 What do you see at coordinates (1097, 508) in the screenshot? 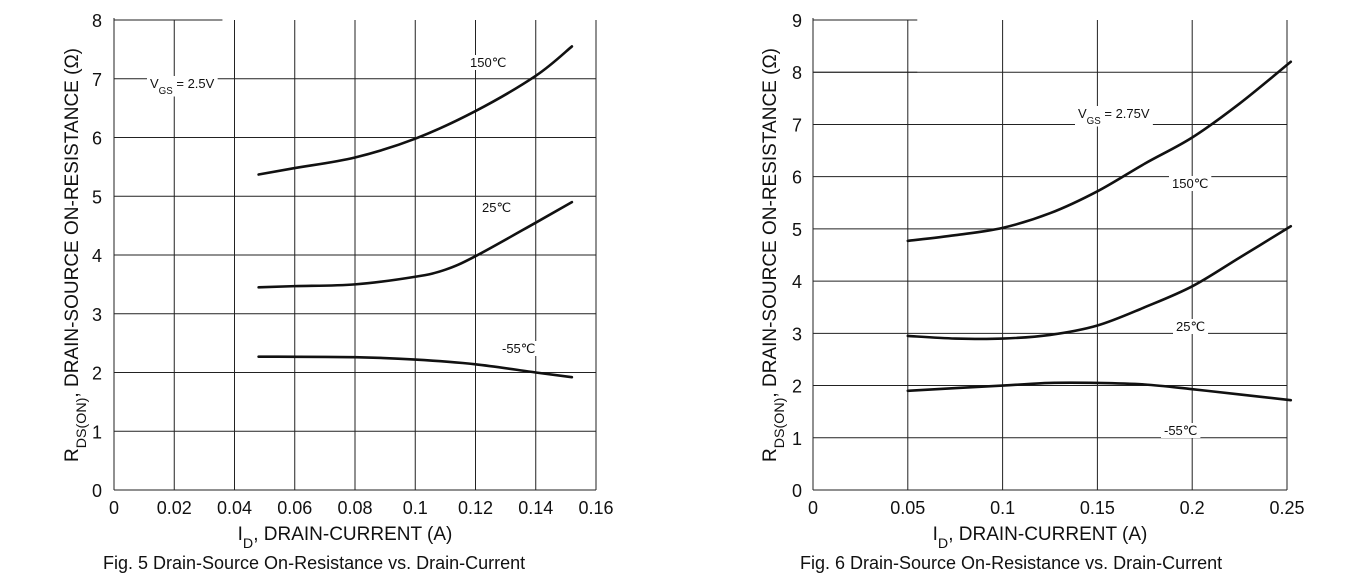
I see `x-tick-label: 0.15` at bounding box center [1097, 508].